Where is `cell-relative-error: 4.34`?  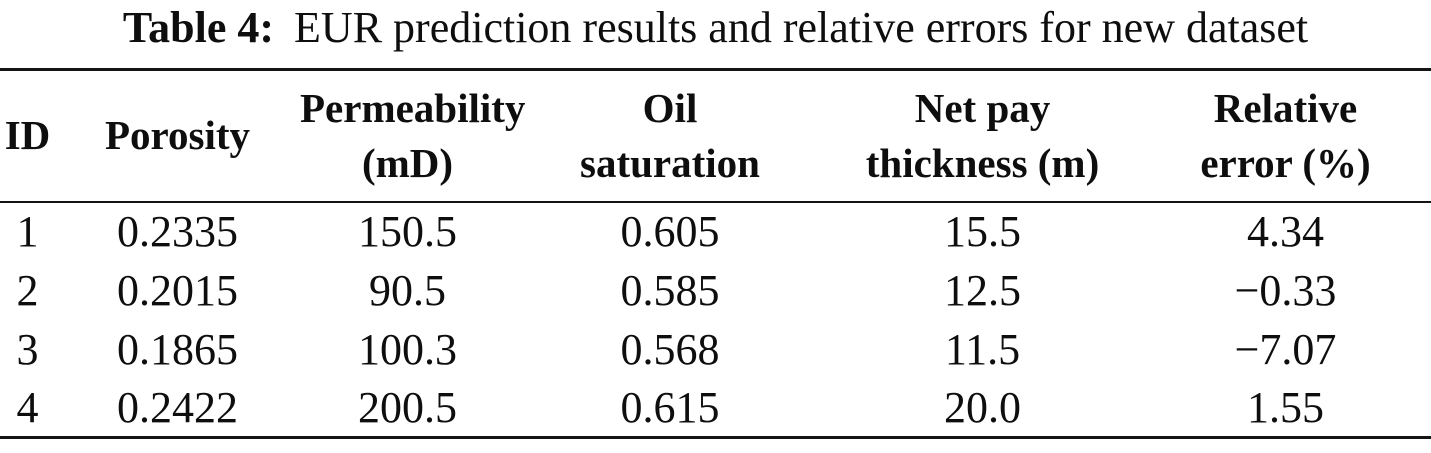
cell-relative-error: 4.34 is located at coordinates (1285, 231).